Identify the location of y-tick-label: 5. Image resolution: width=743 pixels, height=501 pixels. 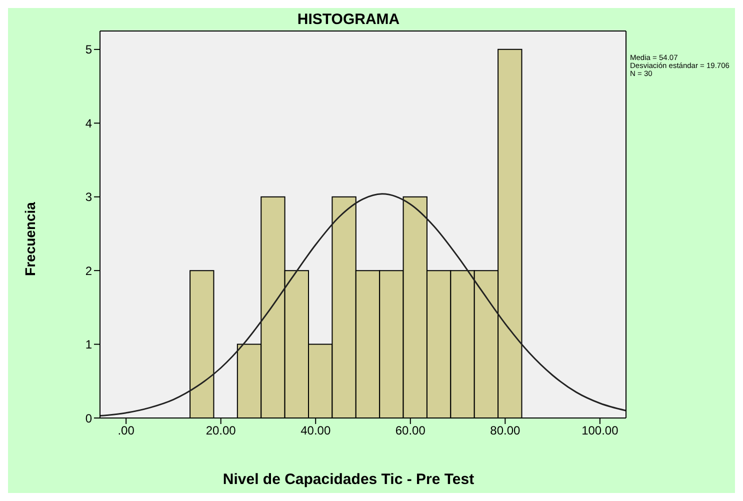
(88, 49).